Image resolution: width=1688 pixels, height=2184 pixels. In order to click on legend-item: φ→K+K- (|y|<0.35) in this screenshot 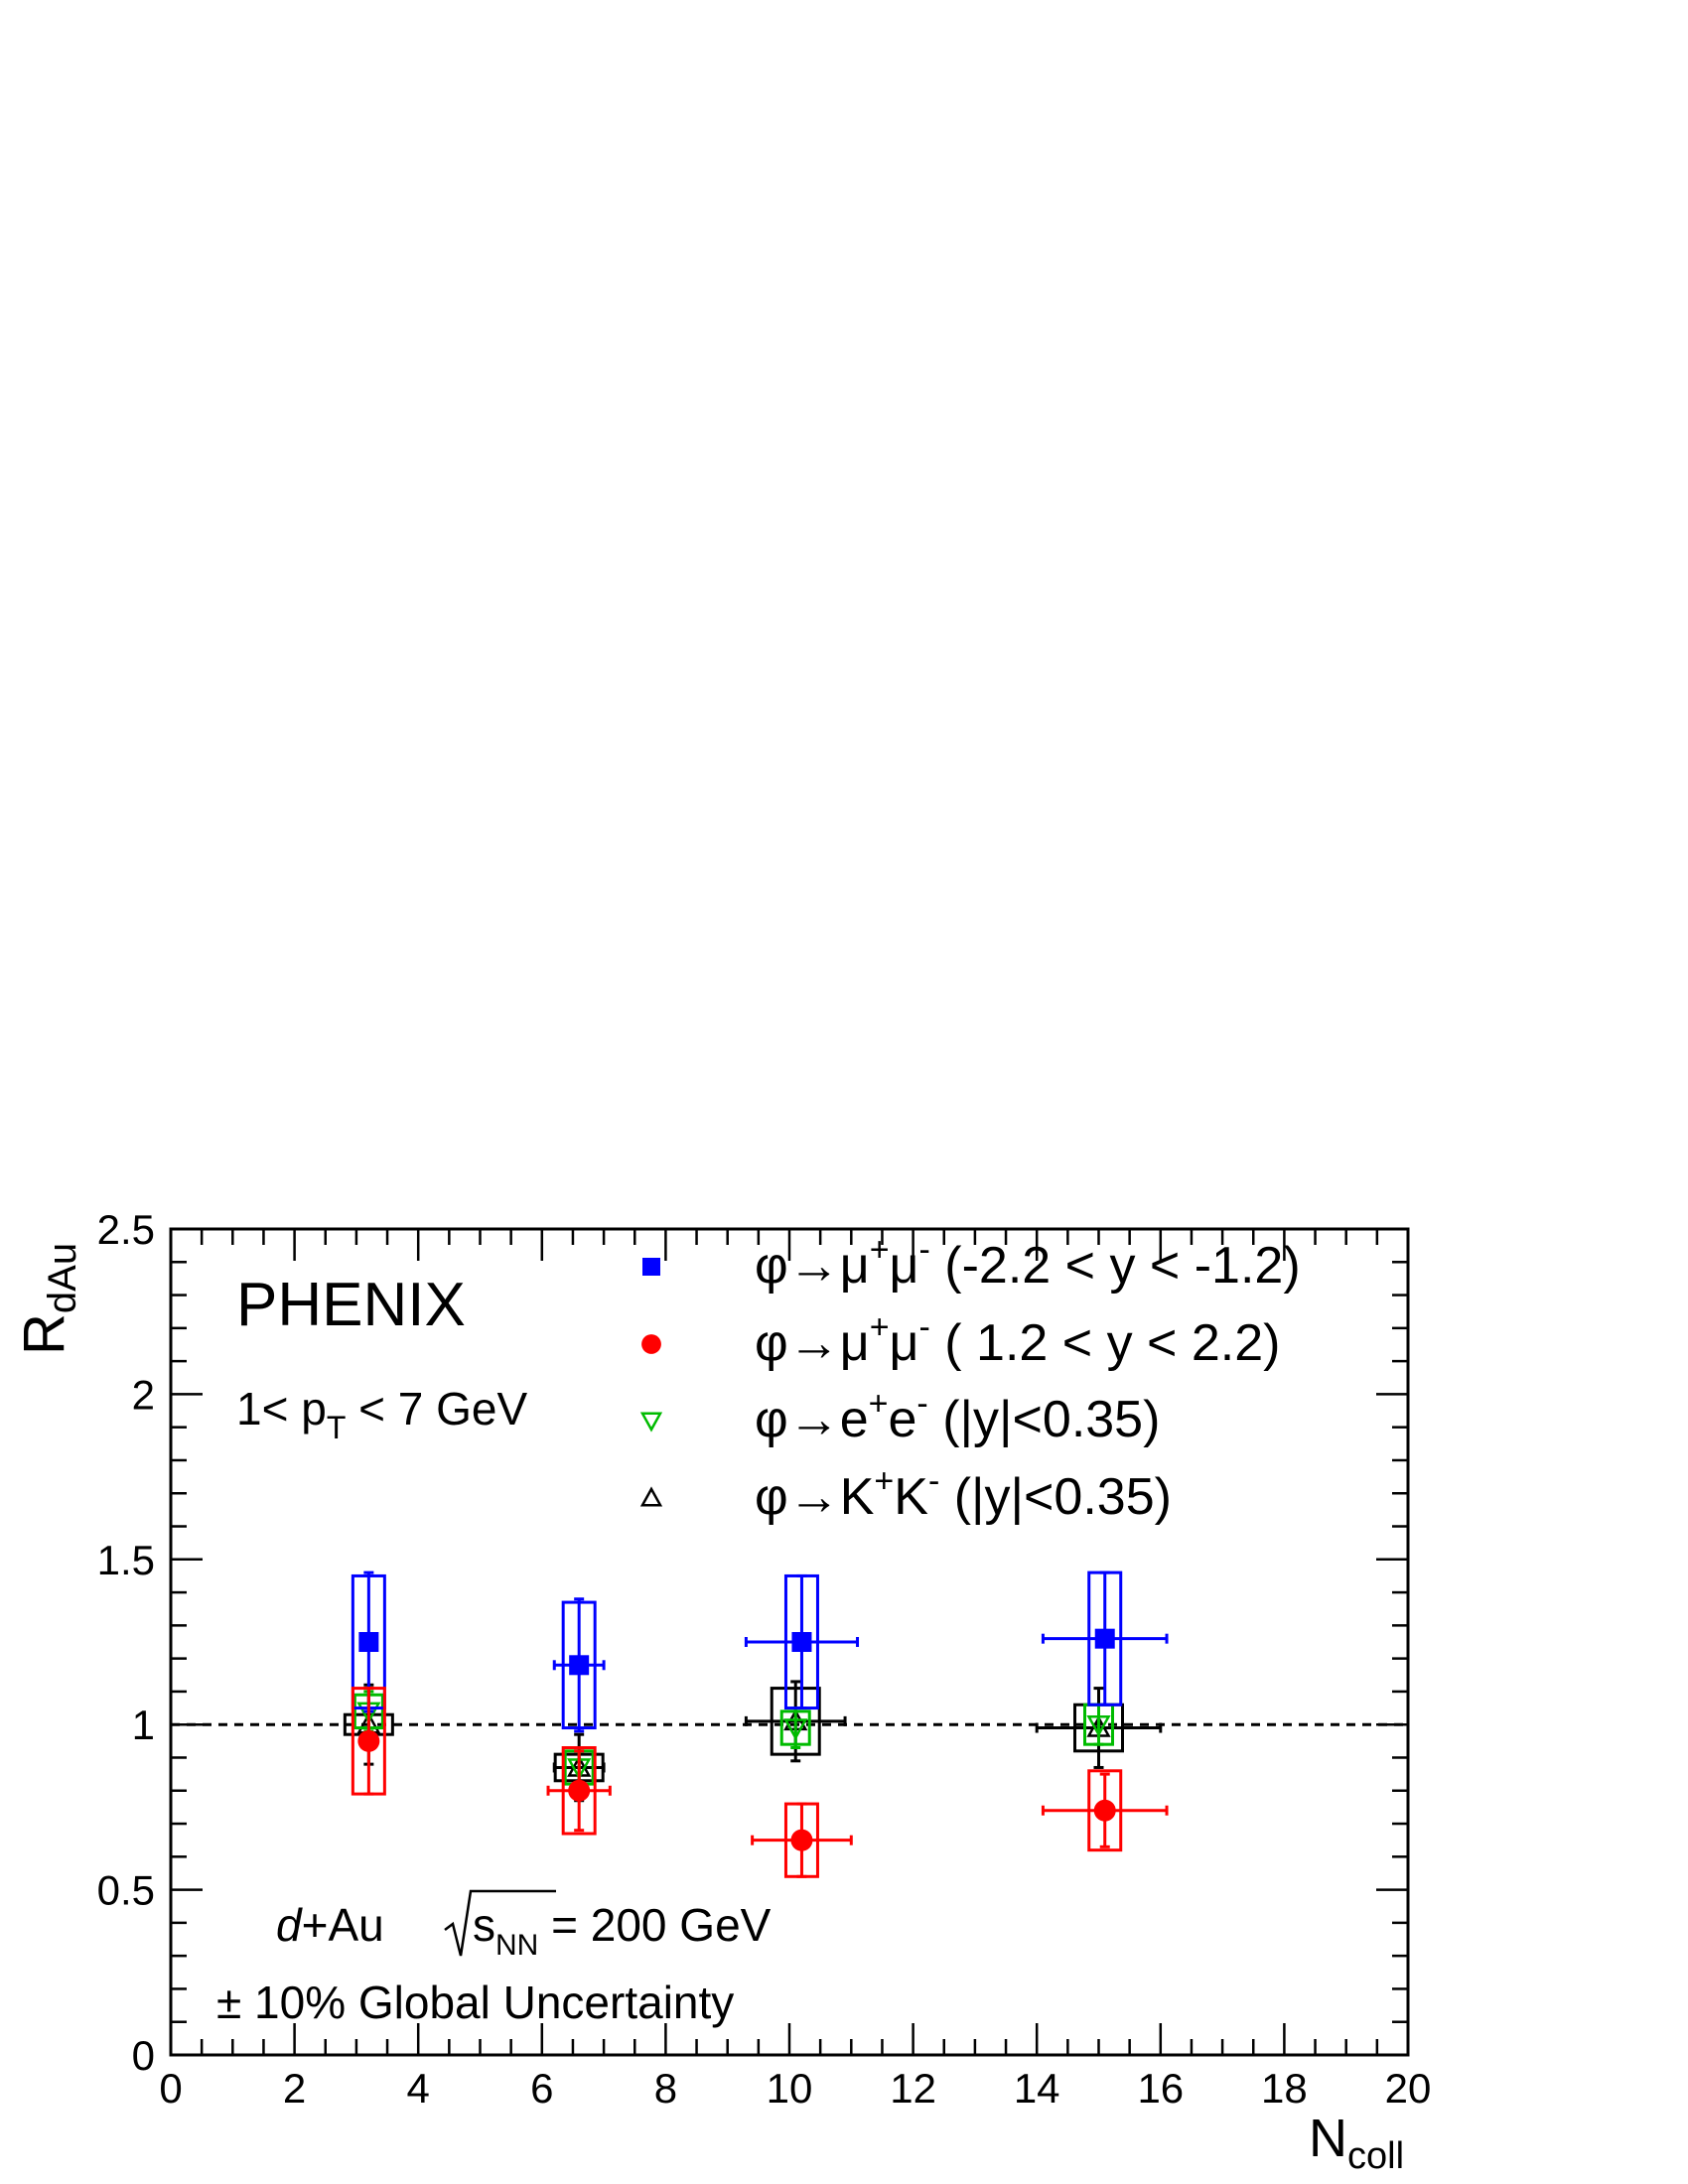, I will do `click(905, 1494)`.